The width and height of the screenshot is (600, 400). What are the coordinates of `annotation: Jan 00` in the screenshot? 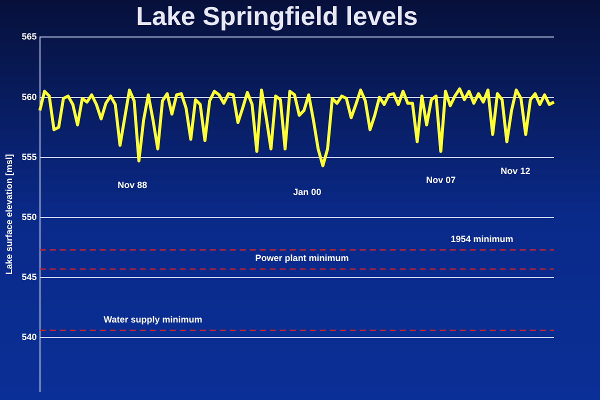 It's located at (307, 192).